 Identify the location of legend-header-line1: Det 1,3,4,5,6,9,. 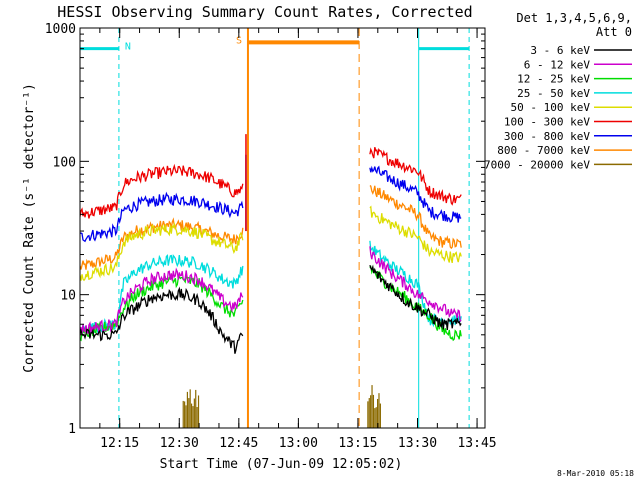
(574, 18).